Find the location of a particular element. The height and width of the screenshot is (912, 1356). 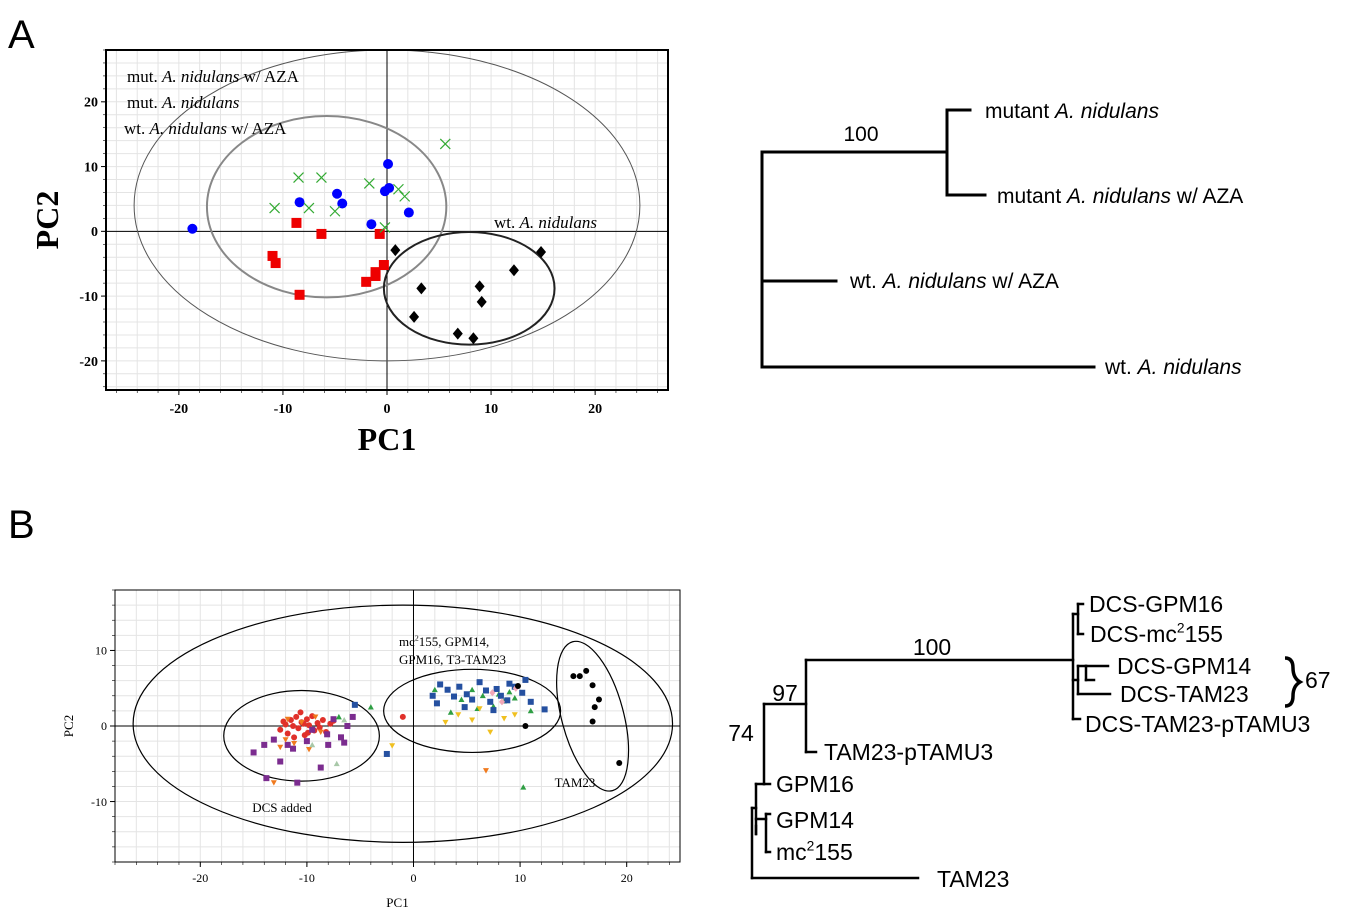

bootstrap-value: 74 is located at coordinates (741, 733).